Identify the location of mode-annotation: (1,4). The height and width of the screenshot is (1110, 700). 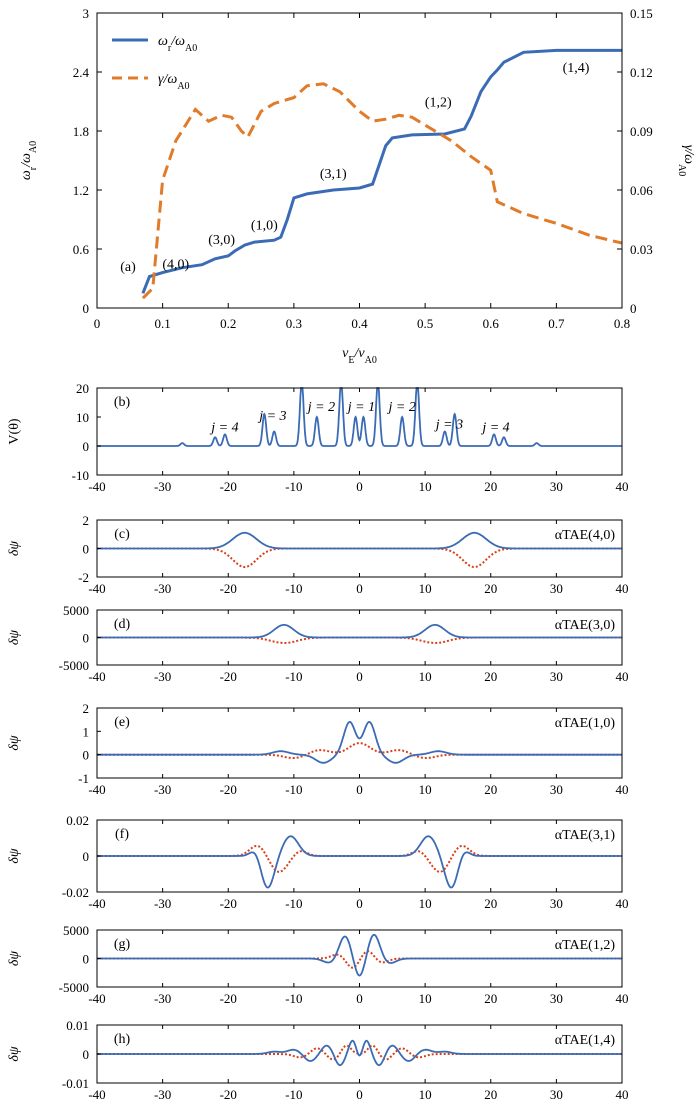
(576, 68).